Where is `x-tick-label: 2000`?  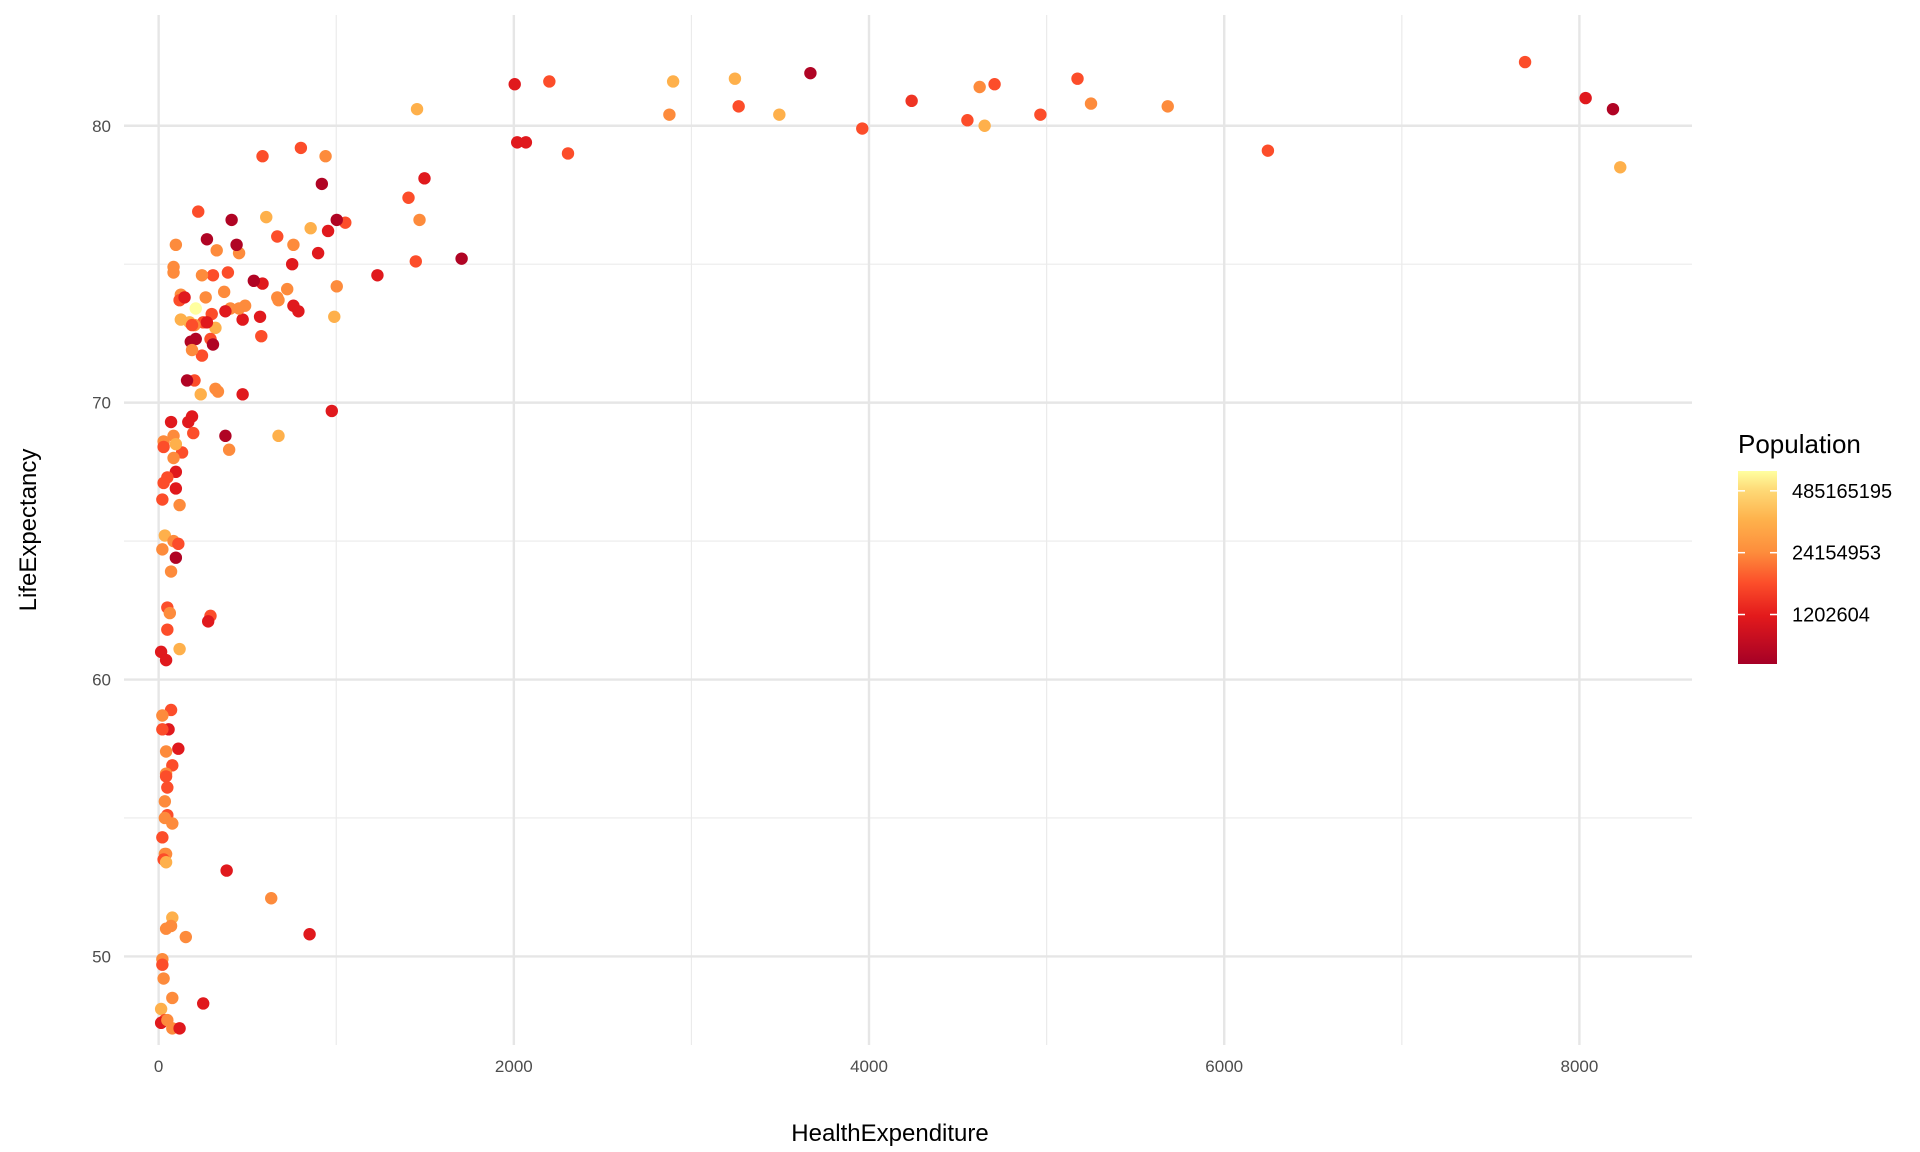 x-tick-label: 2000 is located at coordinates (514, 1066).